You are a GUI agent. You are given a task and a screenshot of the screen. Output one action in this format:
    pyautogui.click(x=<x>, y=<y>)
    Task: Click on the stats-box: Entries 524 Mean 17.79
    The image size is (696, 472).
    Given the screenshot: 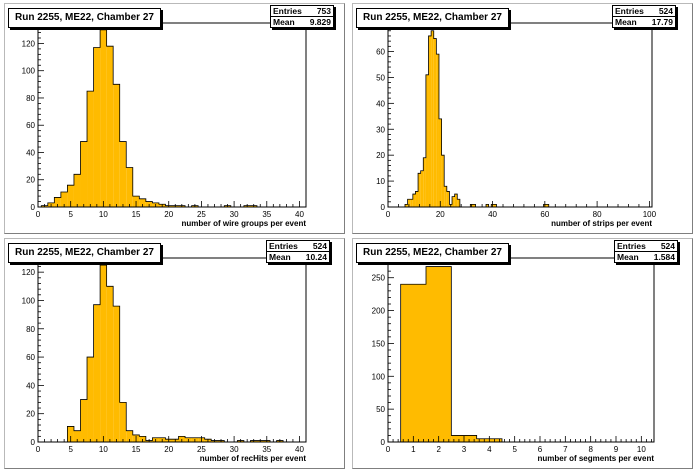 What is the action you would take?
    pyautogui.click(x=644, y=16)
    